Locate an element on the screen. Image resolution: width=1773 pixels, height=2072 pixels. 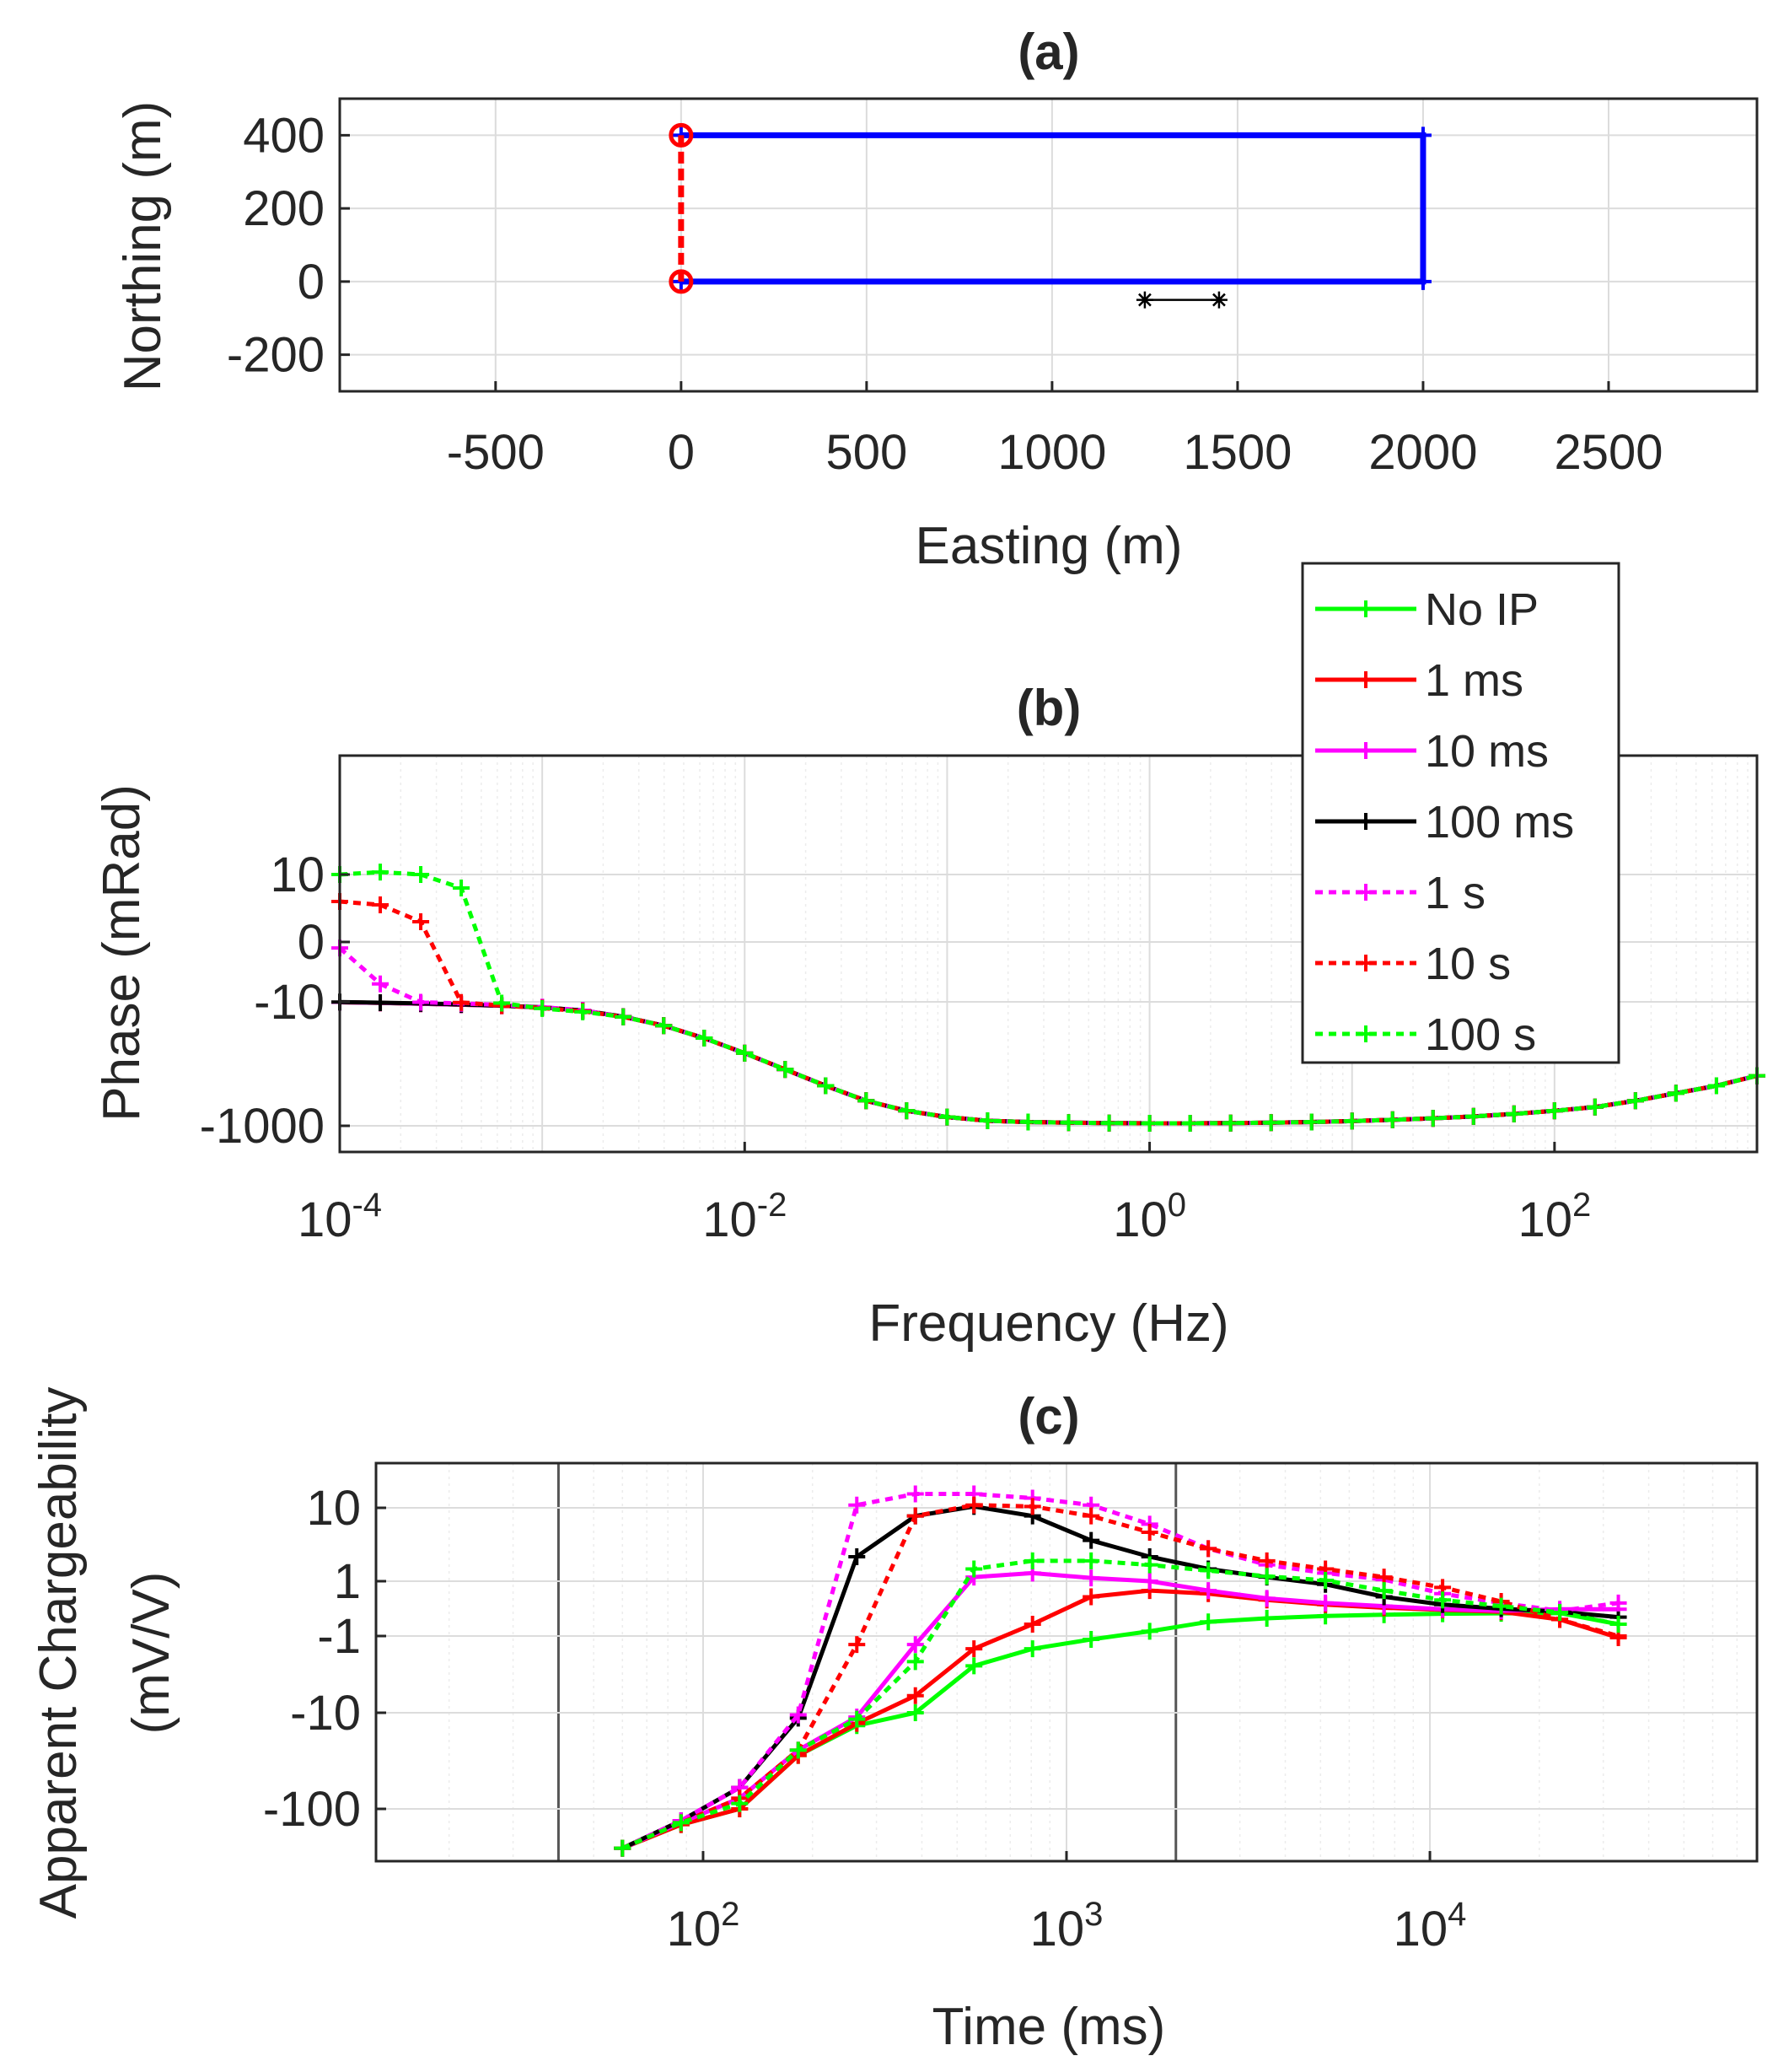
a-xtick-label: 1500 is located at coordinates (1237, 452).